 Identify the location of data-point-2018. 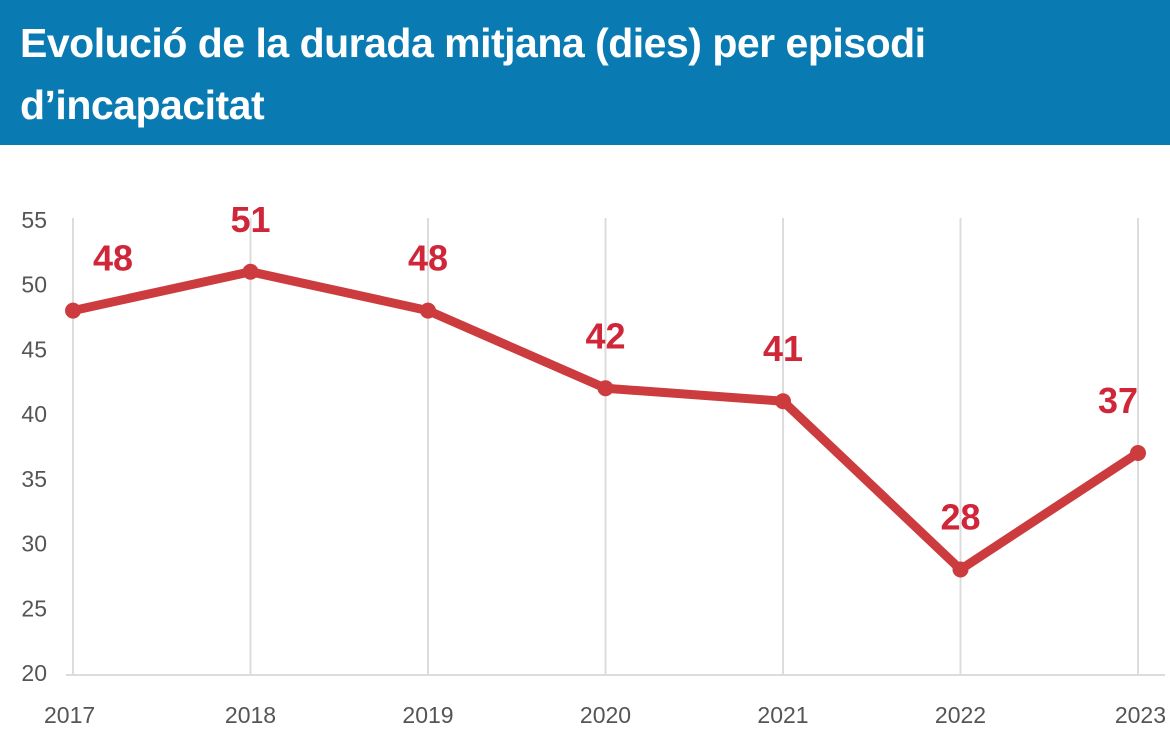
(250, 271).